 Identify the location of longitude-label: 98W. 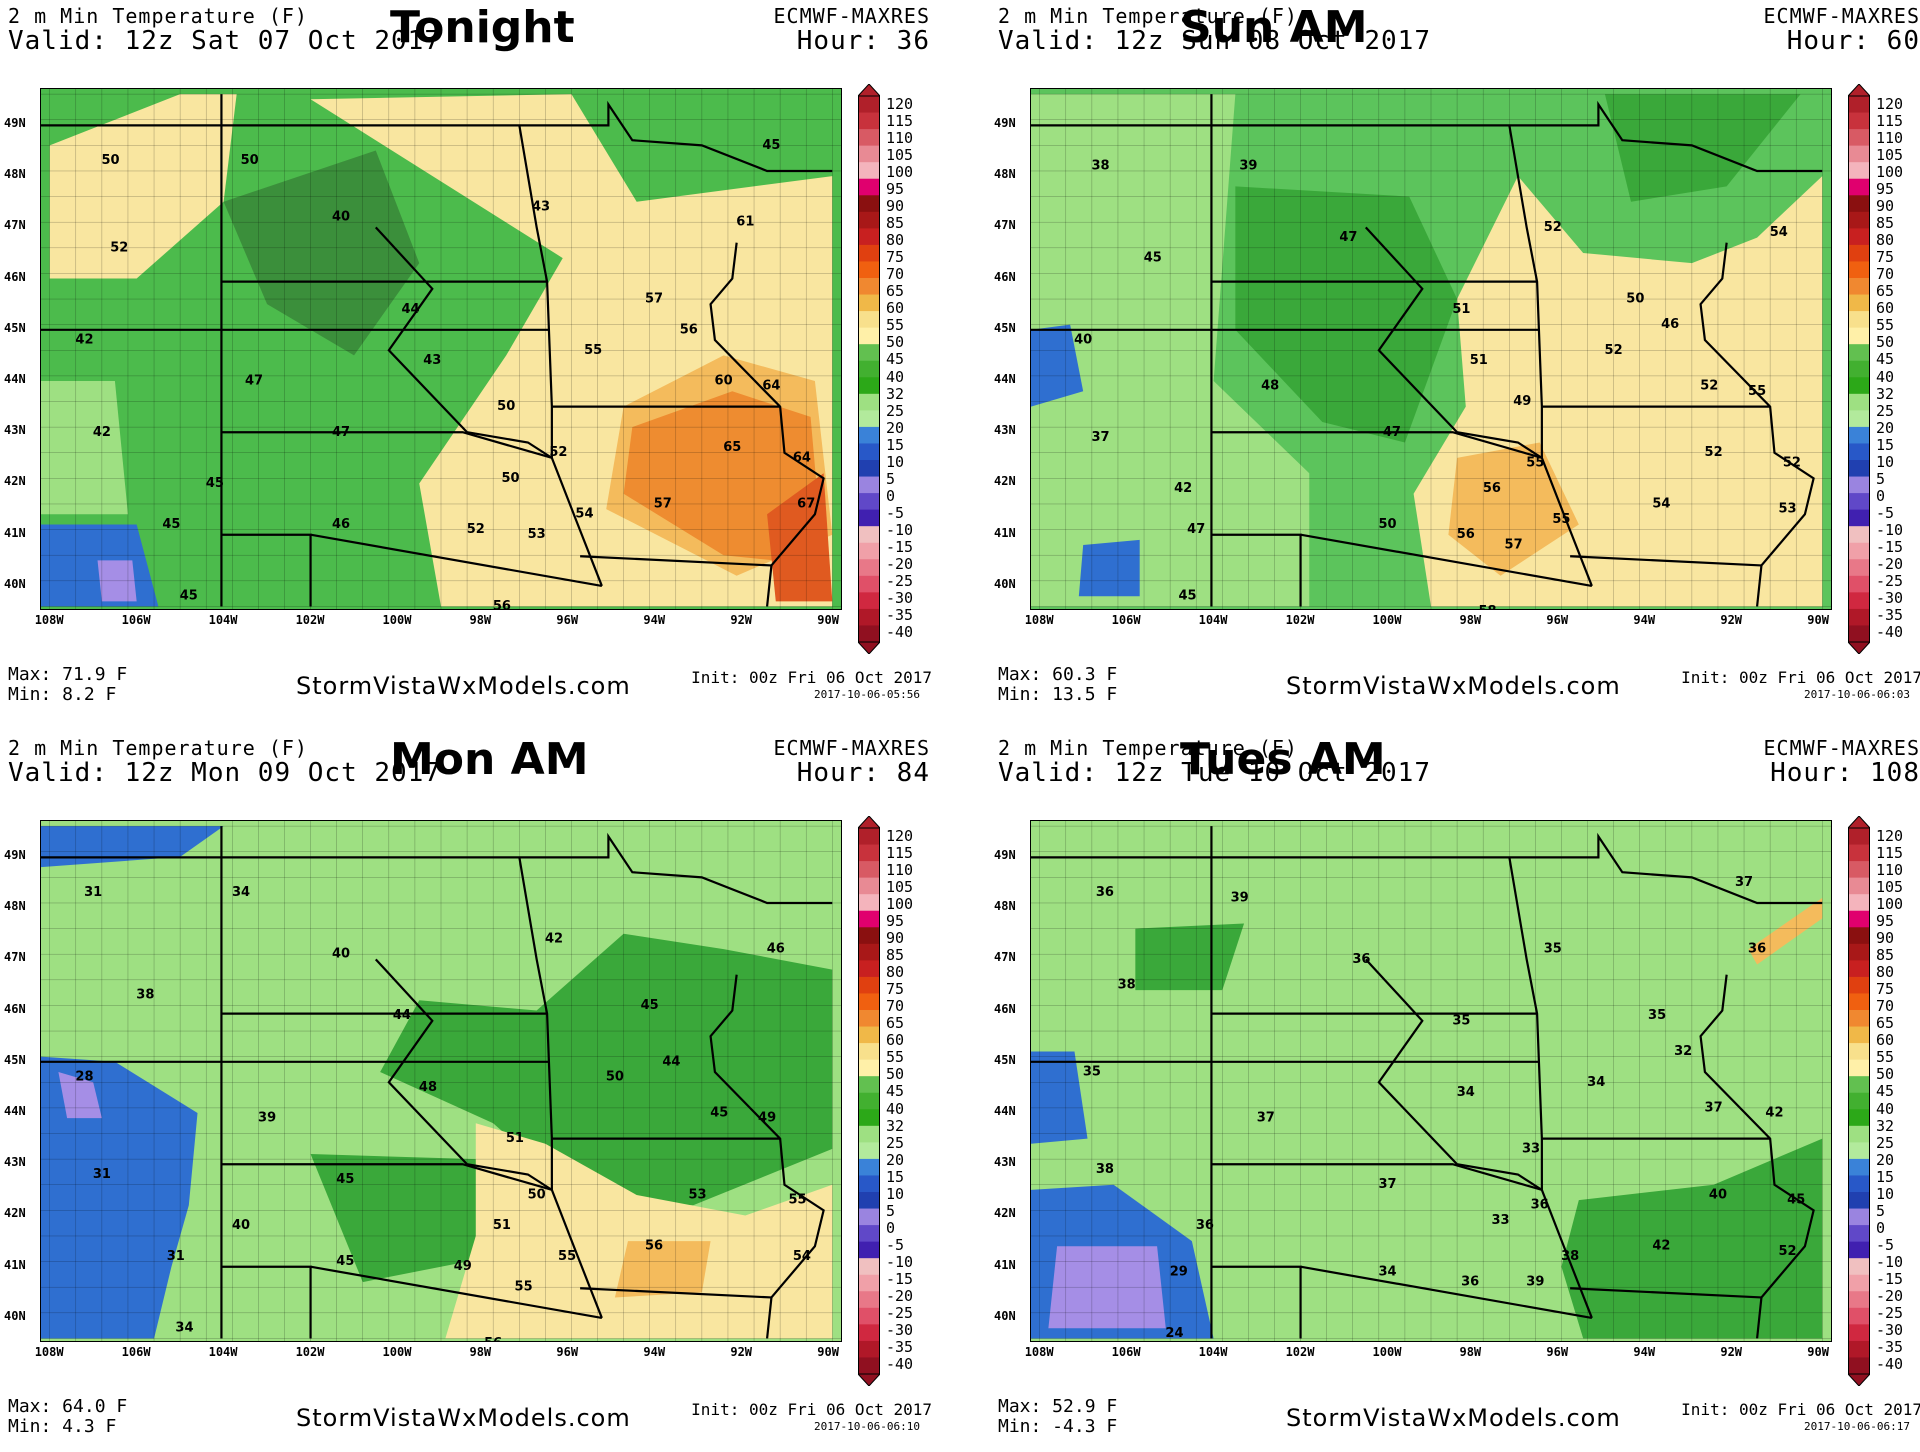
(480, 1352).